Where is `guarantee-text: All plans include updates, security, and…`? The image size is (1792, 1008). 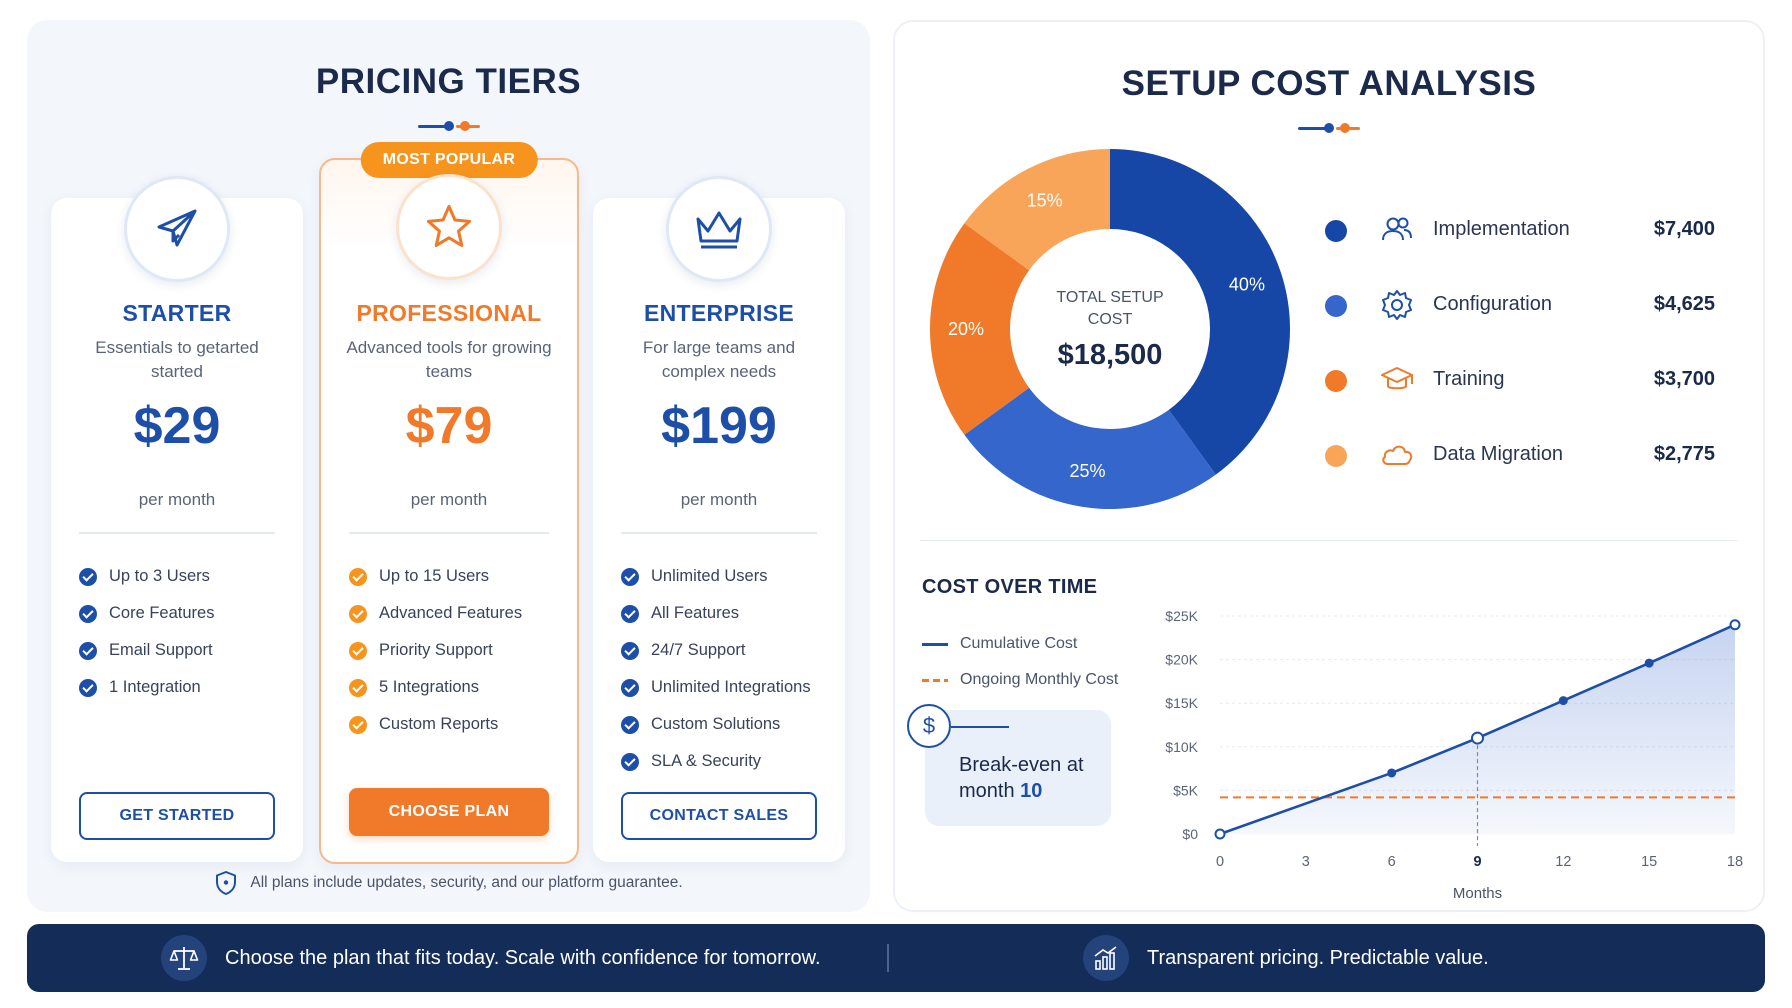
guarantee-text: All plans include updates, security, and… is located at coordinates (466, 882).